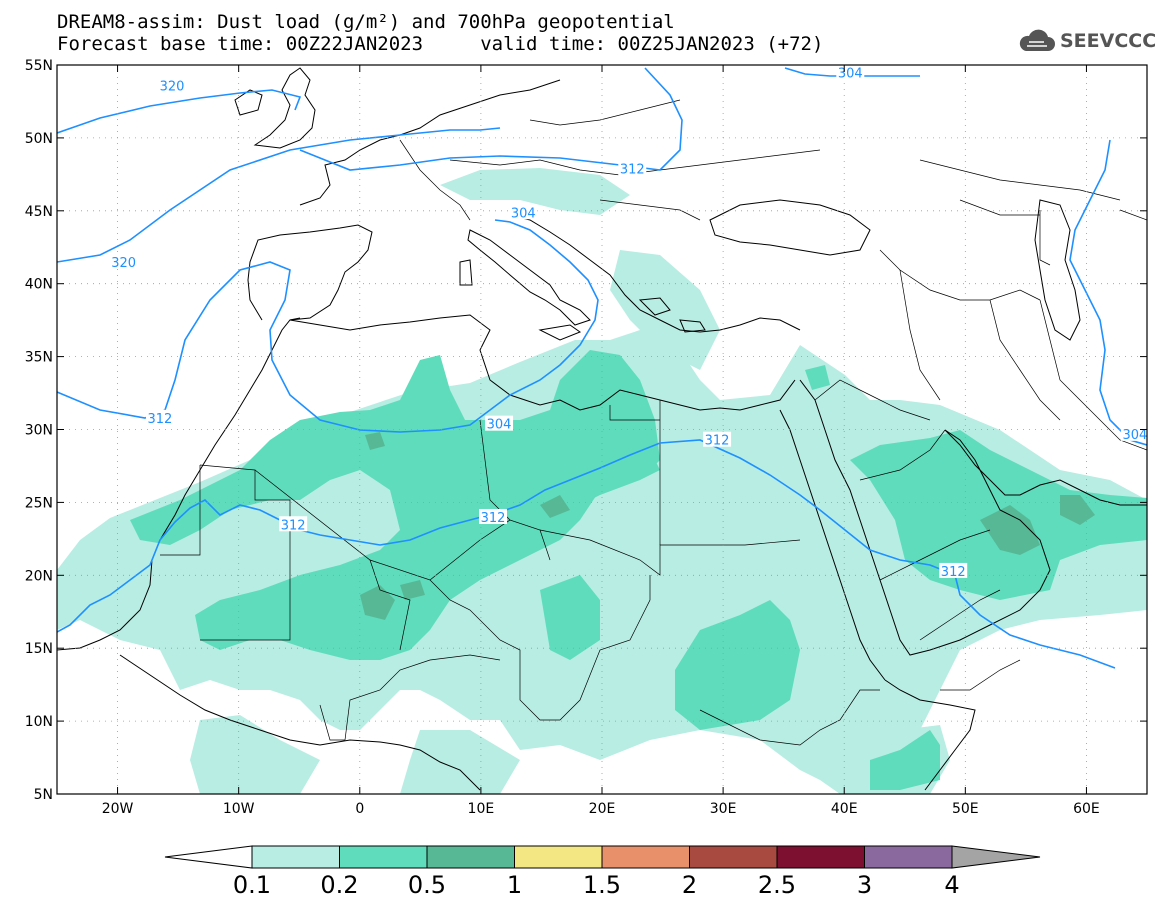 This screenshot has height=907, width=1165. Describe the element at coordinates (951, 885) in the screenshot. I see `colorbar-label: 4` at that location.